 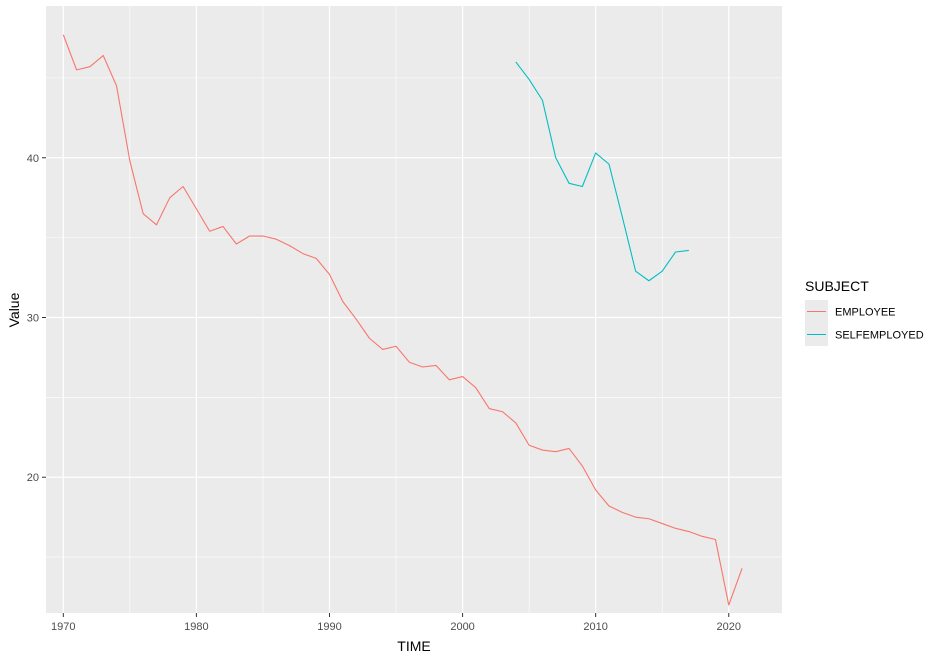 What do you see at coordinates (879, 336) in the screenshot?
I see `legend-label-selfemployed: SELFEMPLOYED` at bounding box center [879, 336].